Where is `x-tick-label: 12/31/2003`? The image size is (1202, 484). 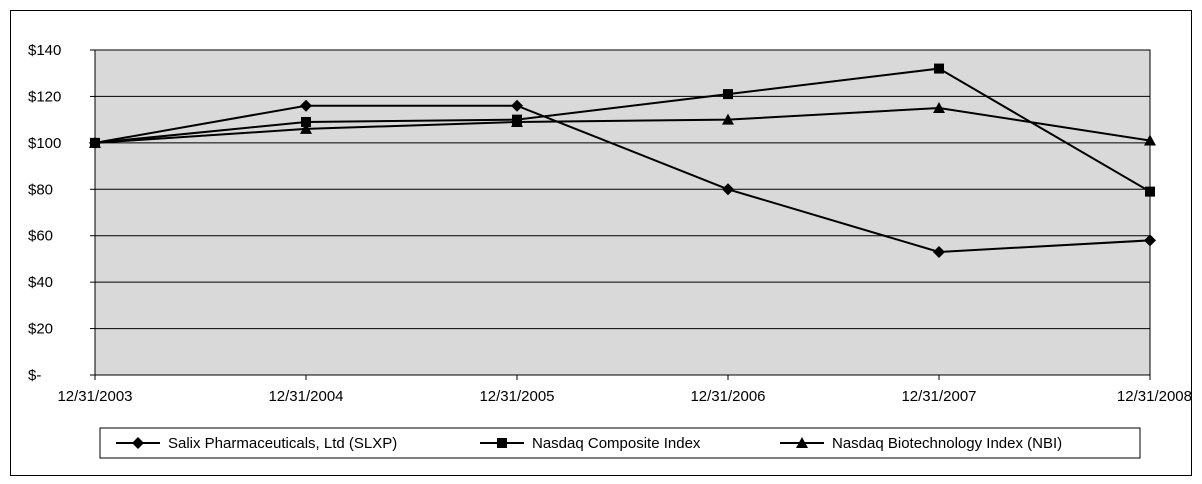 x-tick-label: 12/31/2003 is located at coordinates (94, 396).